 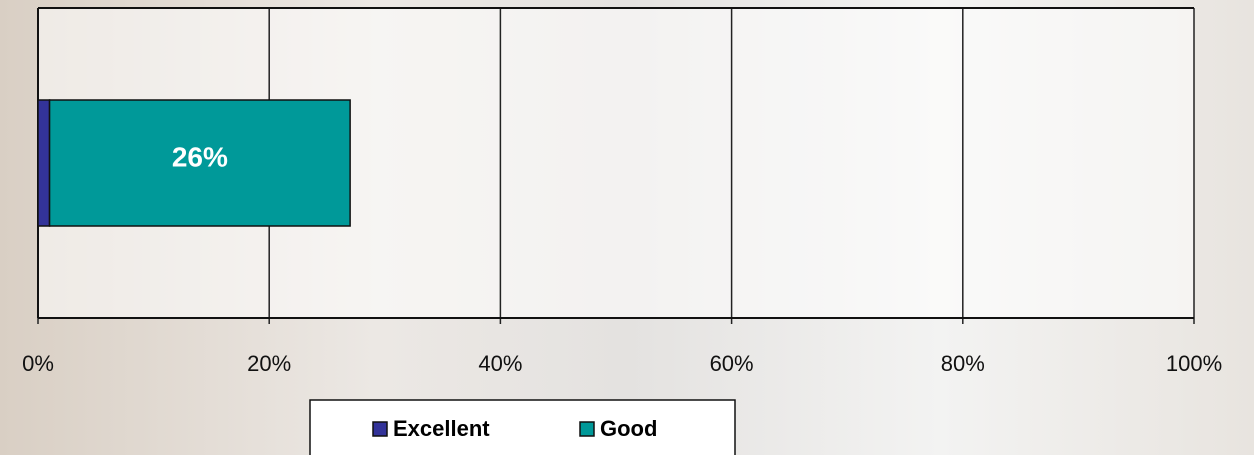 I want to click on legend-label: Good, so click(x=628, y=428).